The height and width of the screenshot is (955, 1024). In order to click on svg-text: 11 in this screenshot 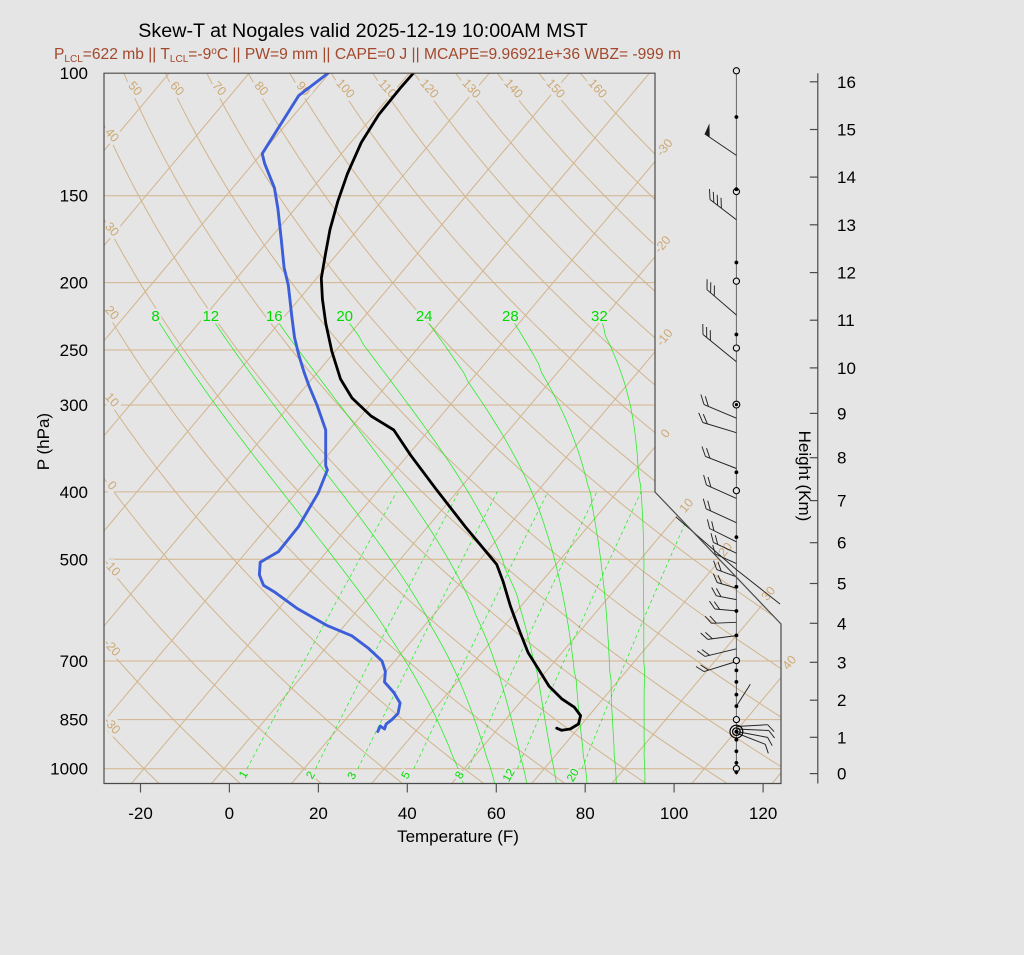, I will do `click(846, 320)`.